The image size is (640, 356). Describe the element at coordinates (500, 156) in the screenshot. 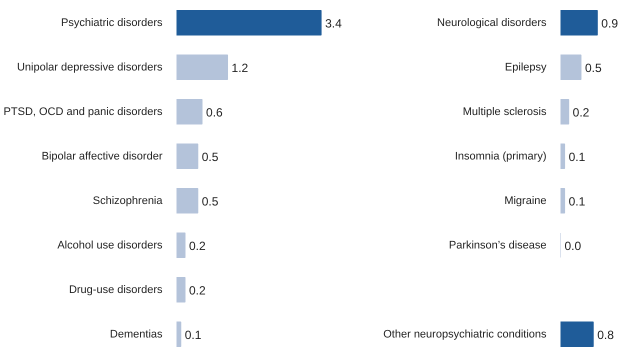

I see `y-tick-label: Insomnia (primary)` at that location.